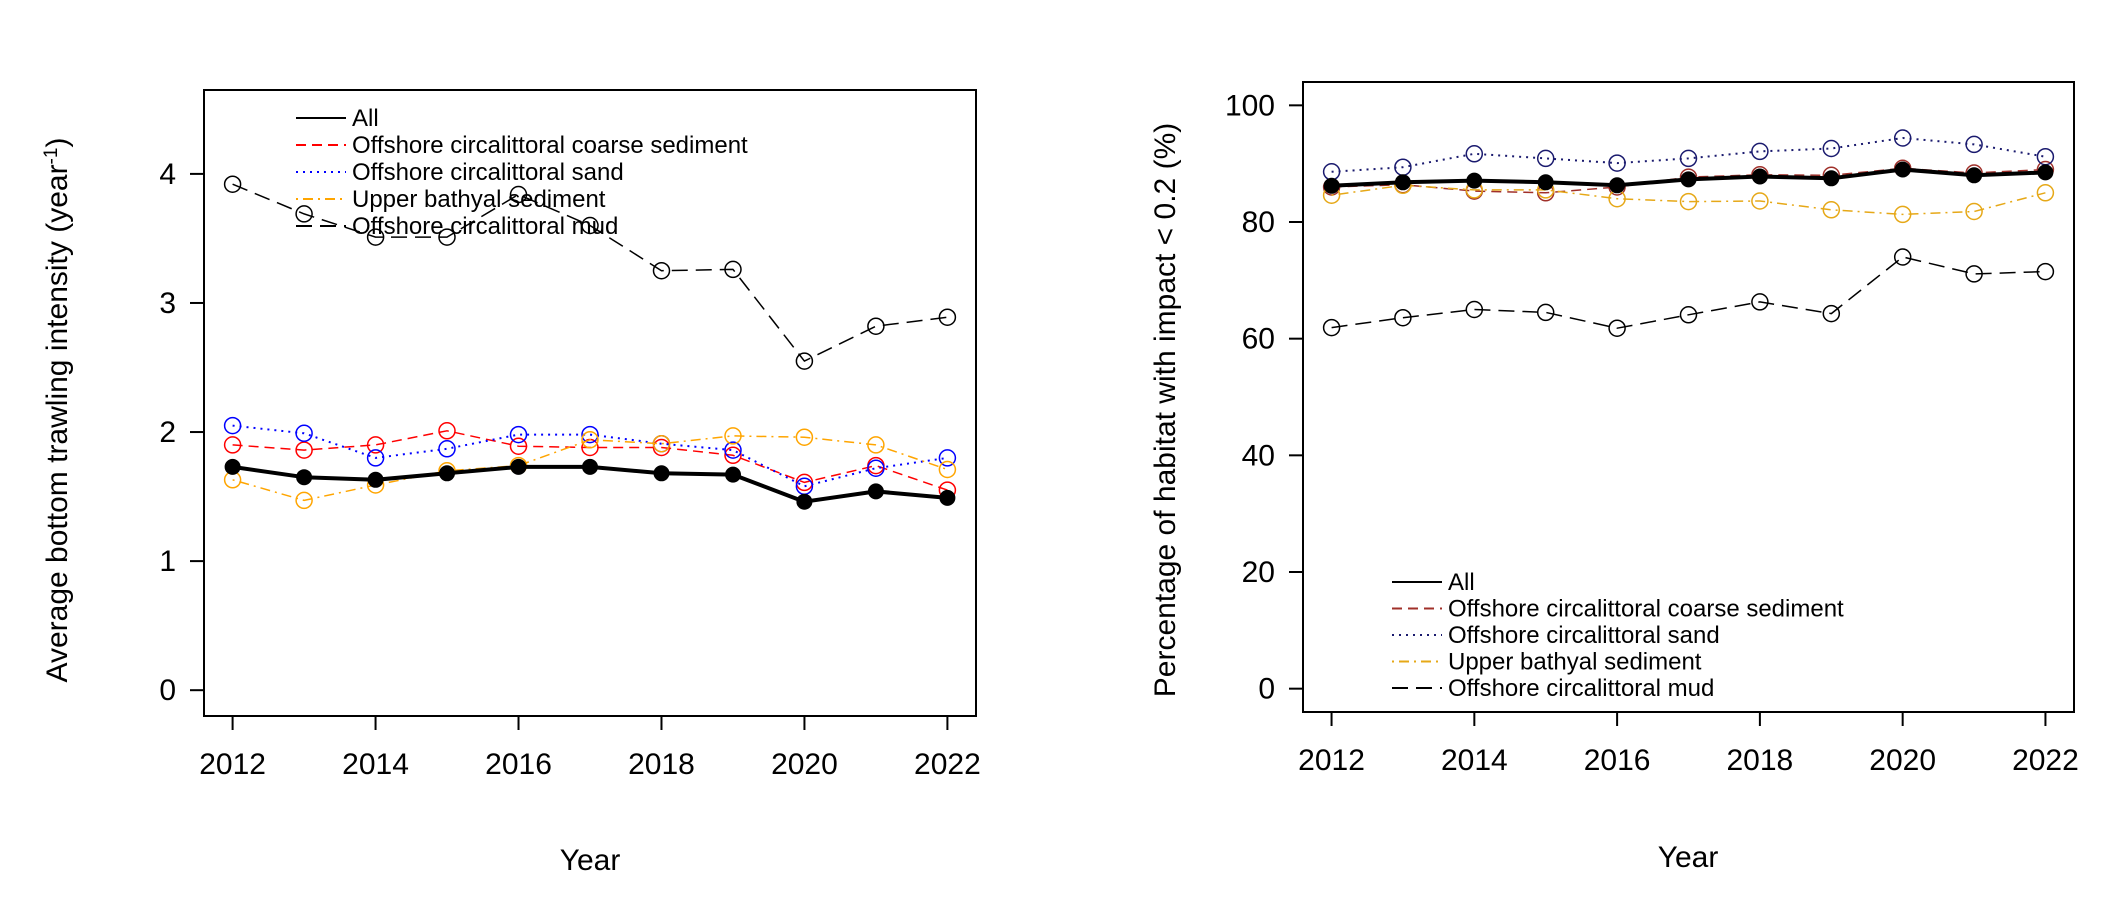  What do you see at coordinates (1902, 760) in the screenshot?
I see `x-tick-label: 2020` at bounding box center [1902, 760].